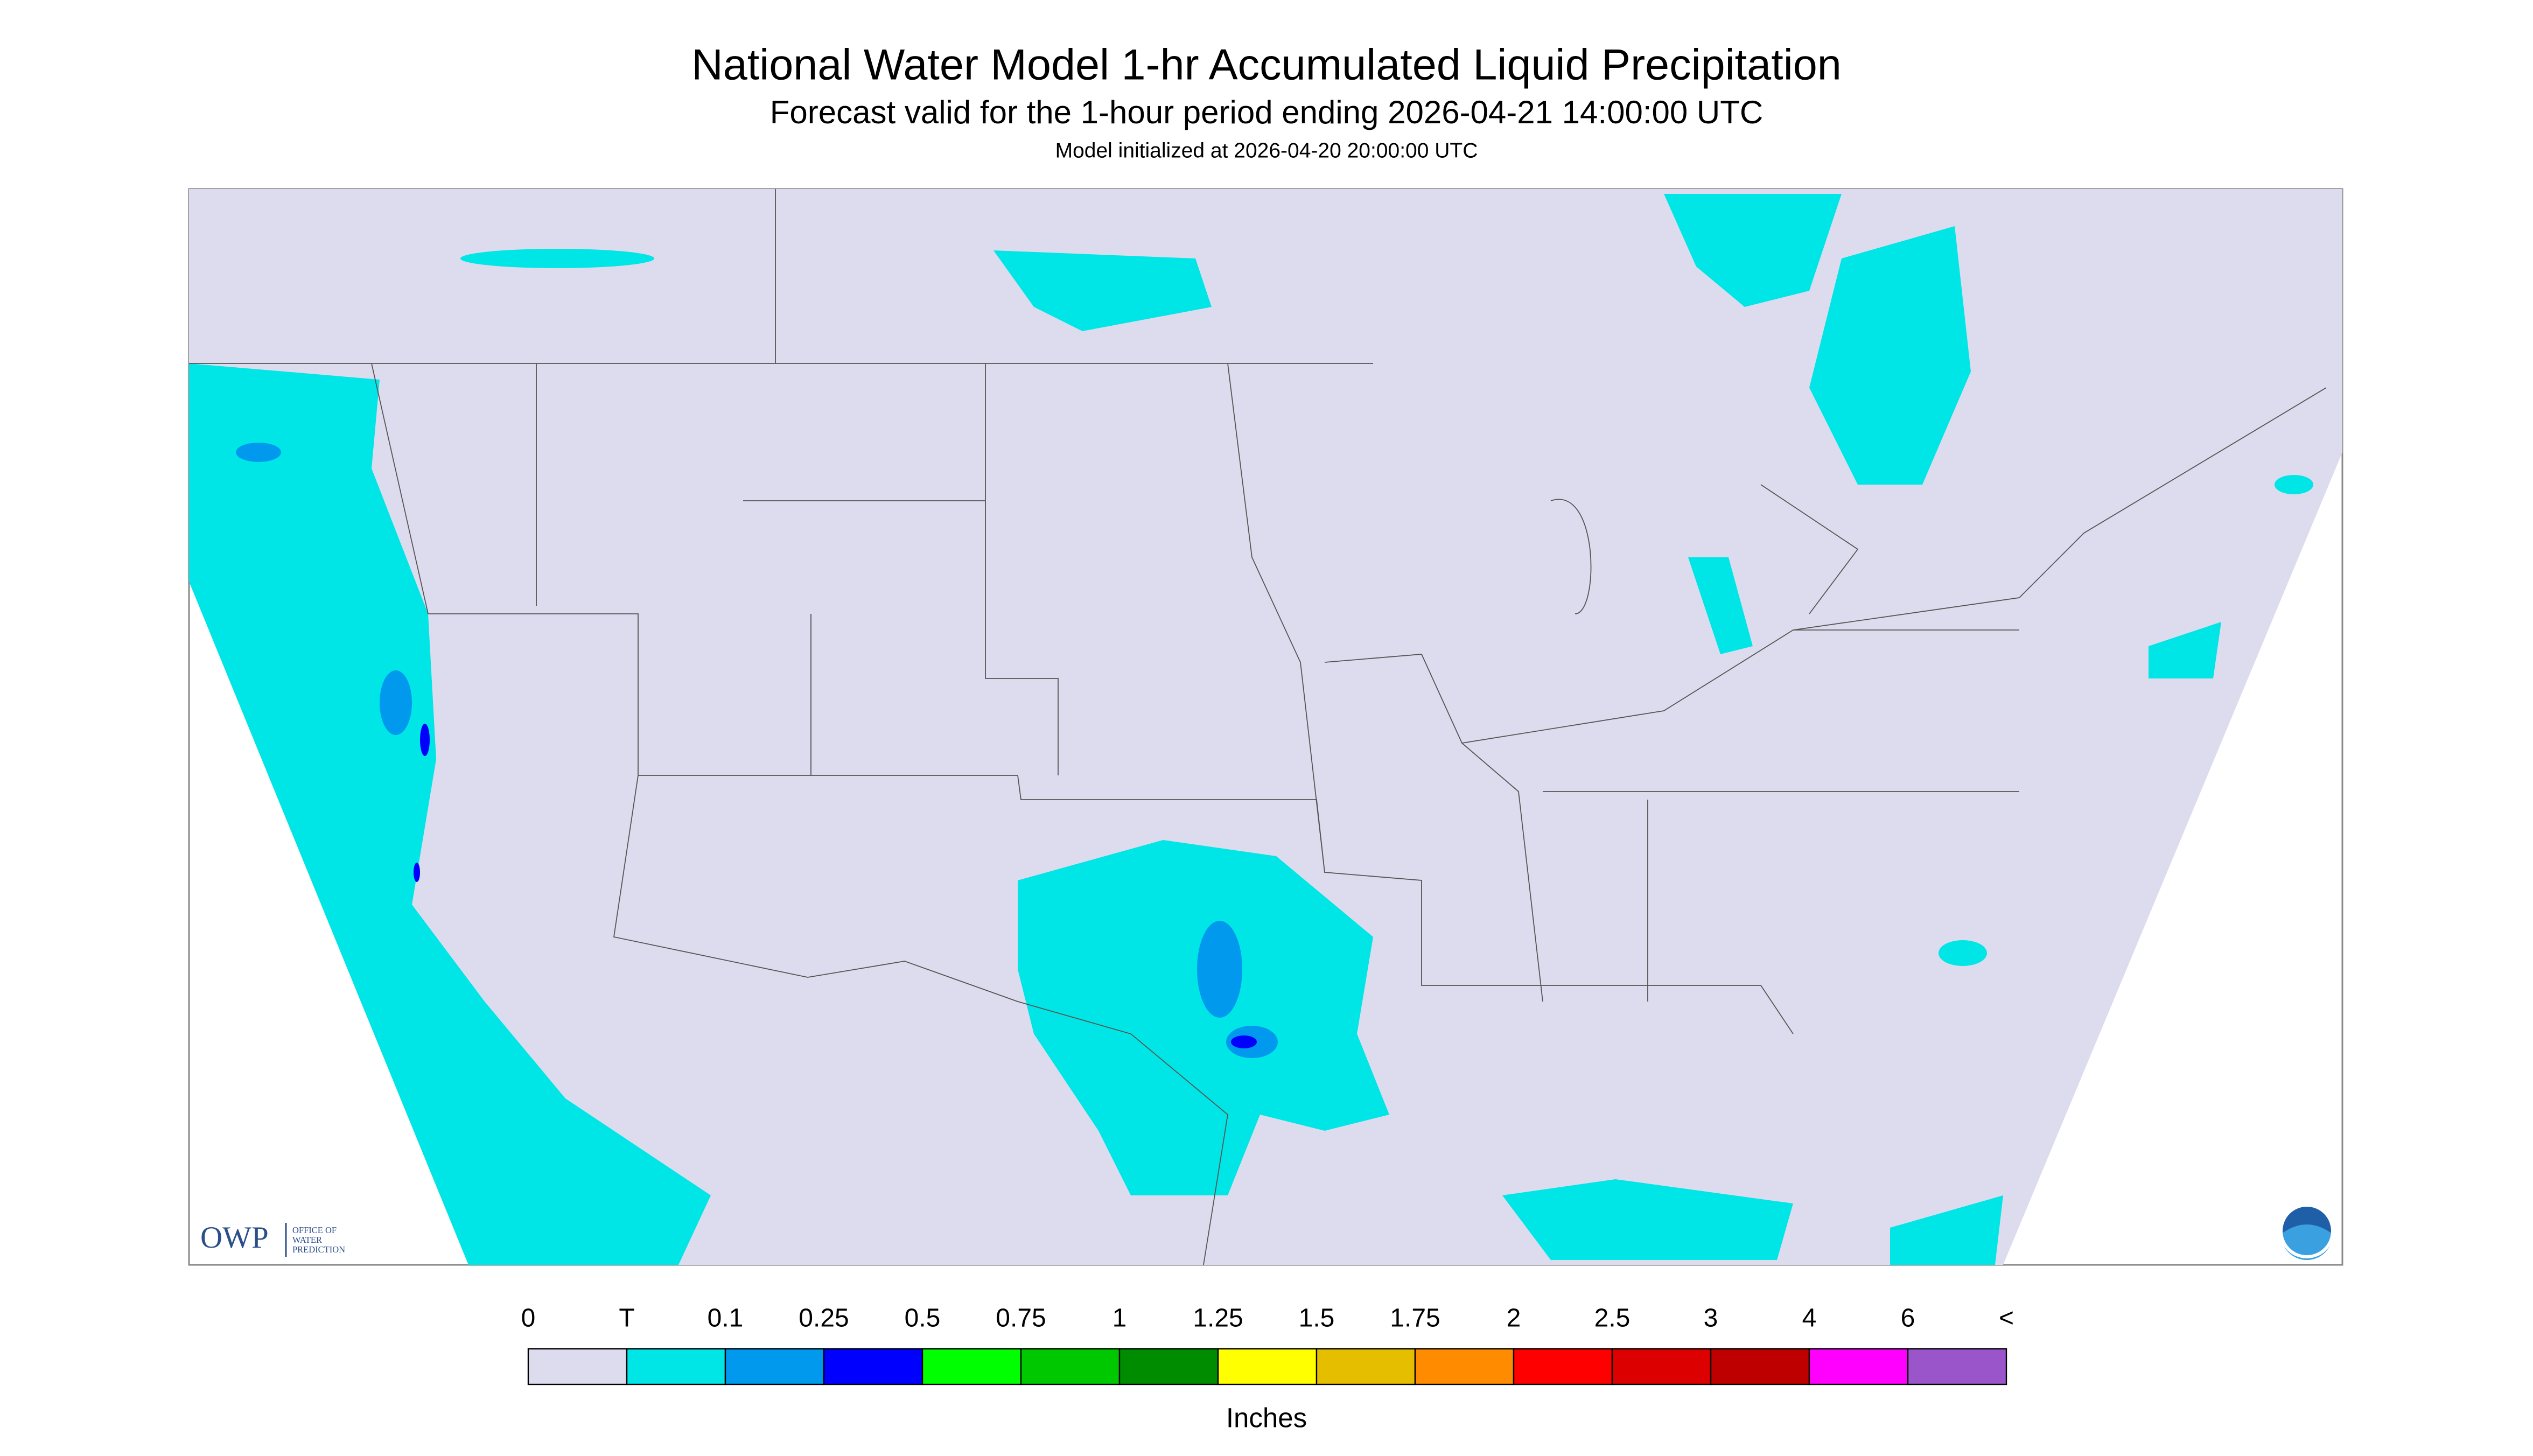 Image resolution: width=2533 pixels, height=1456 pixels. What do you see at coordinates (923, 1318) in the screenshot?
I see `legend-label: 0.5` at bounding box center [923, 1318].